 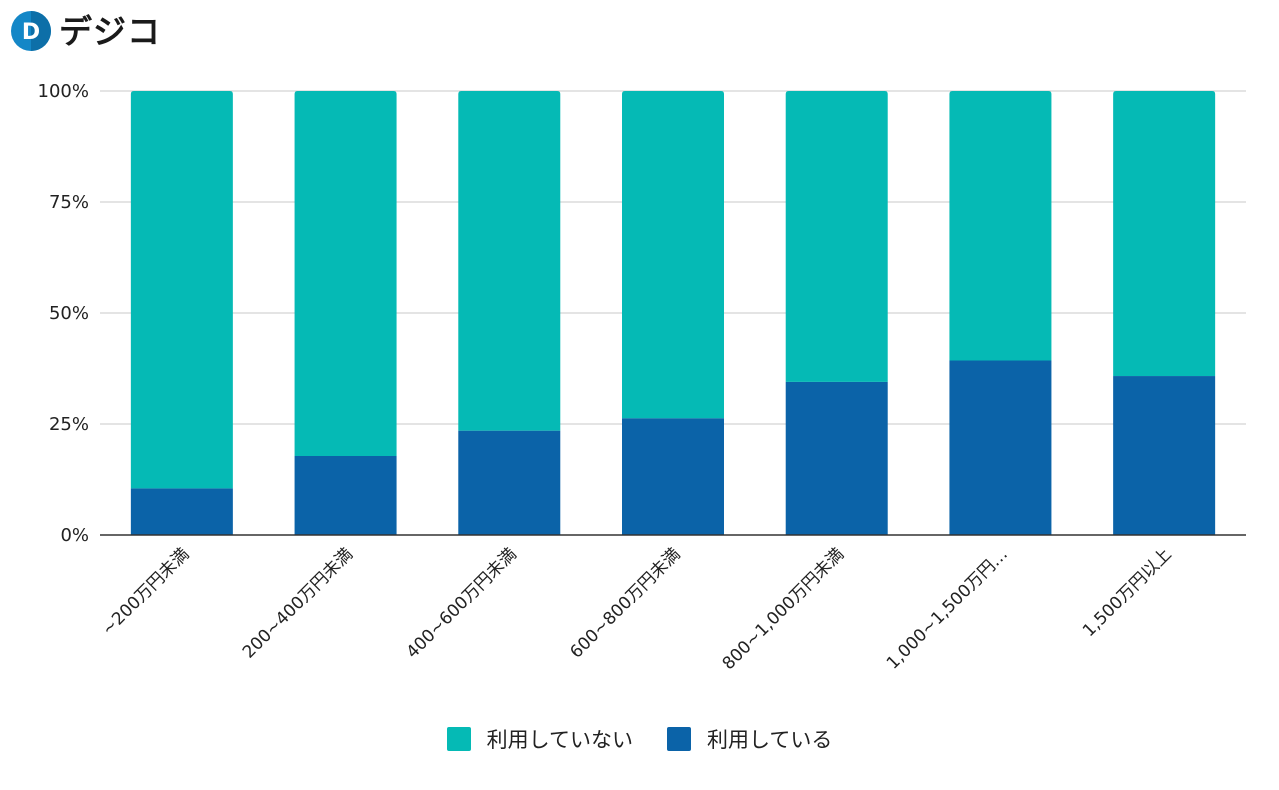 I want to click on x-tick-label: 600~800万円未満, so click(x=625, y=603).